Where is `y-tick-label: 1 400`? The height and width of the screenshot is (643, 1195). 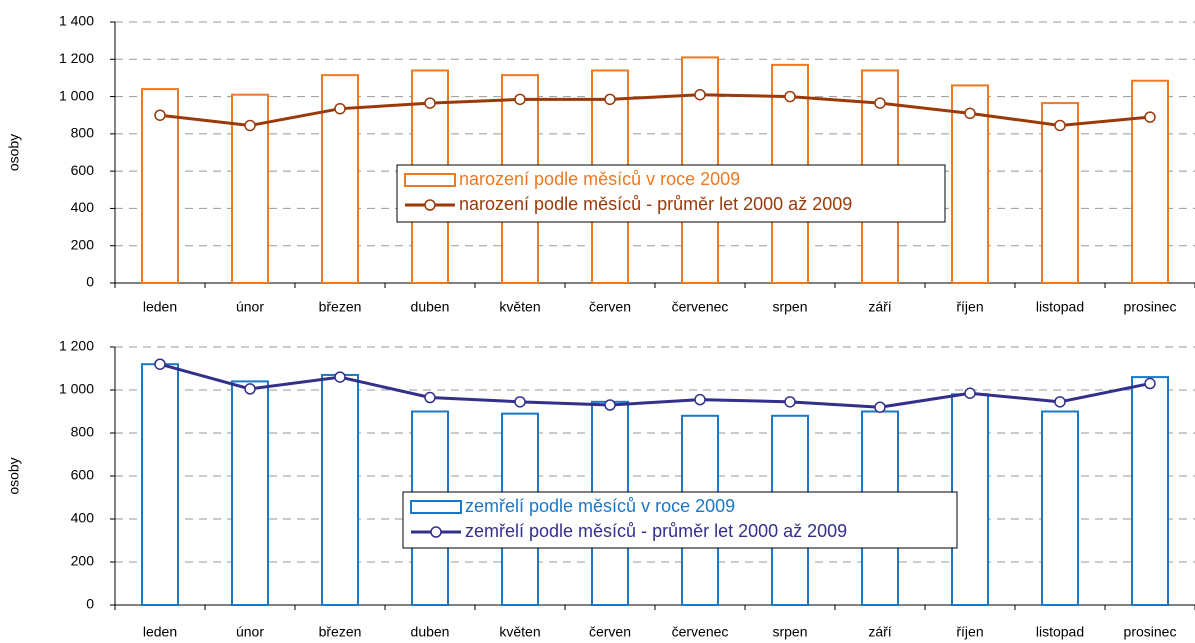
y-tick-label: 1 400 is located at coordinates (76, 21).